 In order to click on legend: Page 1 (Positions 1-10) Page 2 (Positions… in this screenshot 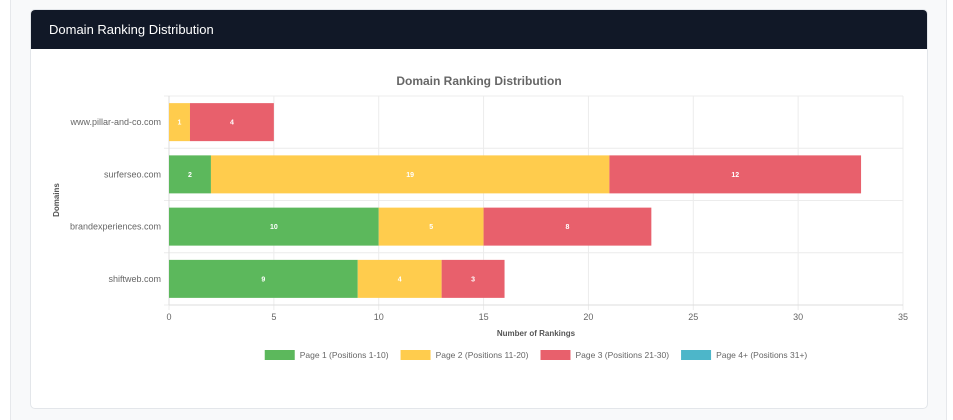, I will do `click(536, 355)`.